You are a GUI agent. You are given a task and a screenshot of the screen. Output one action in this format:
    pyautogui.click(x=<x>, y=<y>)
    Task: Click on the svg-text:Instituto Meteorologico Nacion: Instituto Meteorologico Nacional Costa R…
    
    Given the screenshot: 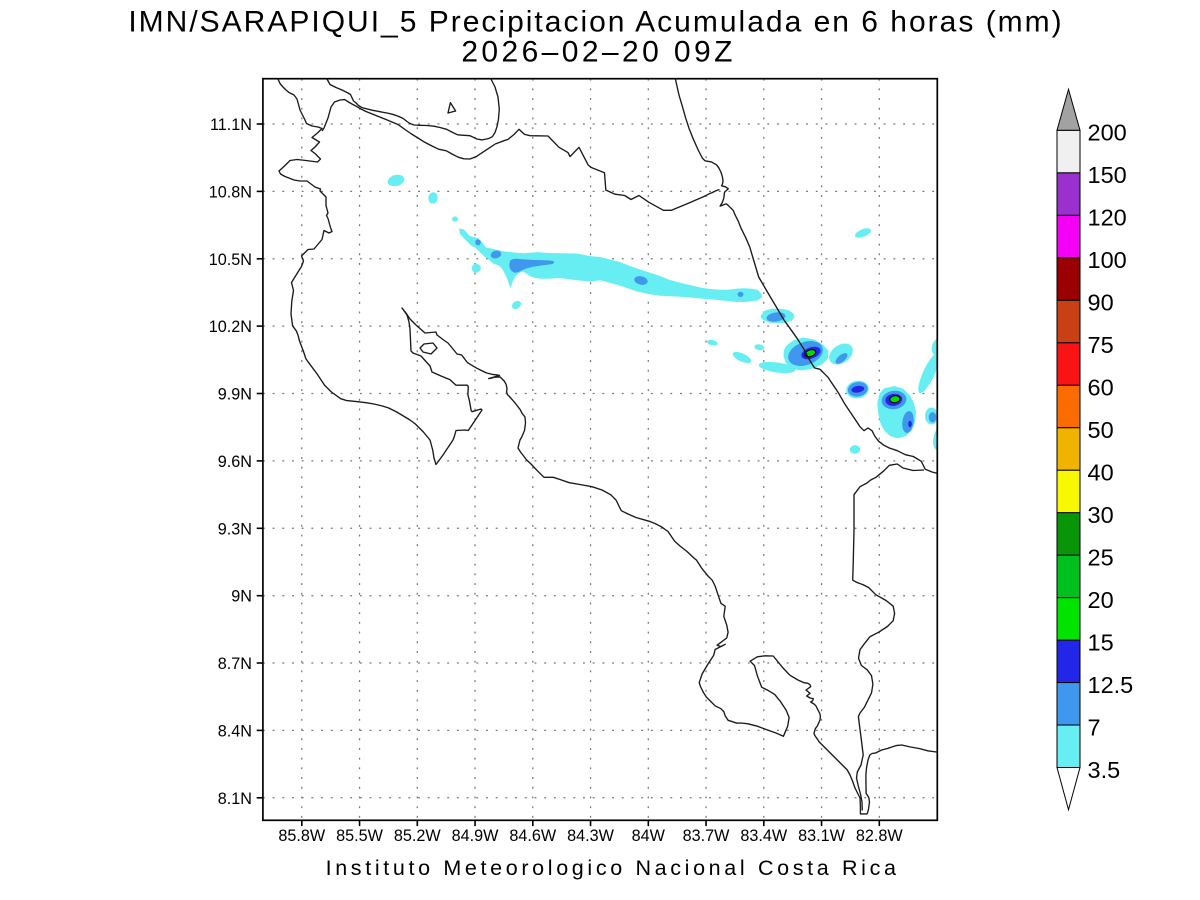 What is the action you would take?
    pyautogui.click(x=613, y=868)
    